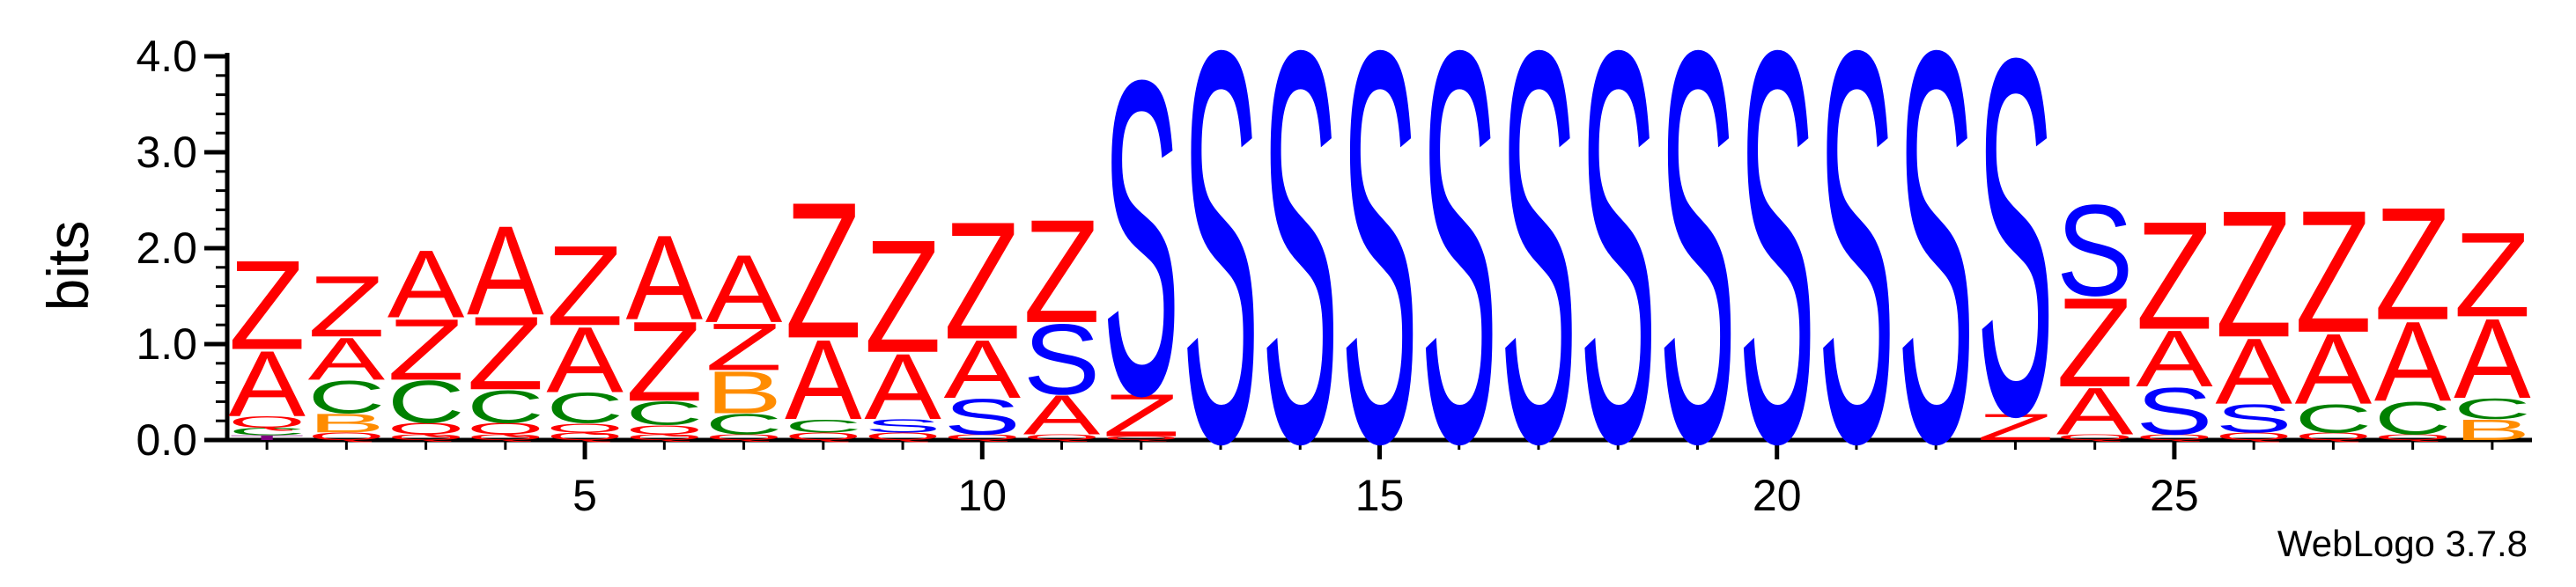 The width and height of the screenshot is (2576, 587). Describe the element at coordinates (584, 496) in the screenshot. I see `x-tick-label: 5` at that location.